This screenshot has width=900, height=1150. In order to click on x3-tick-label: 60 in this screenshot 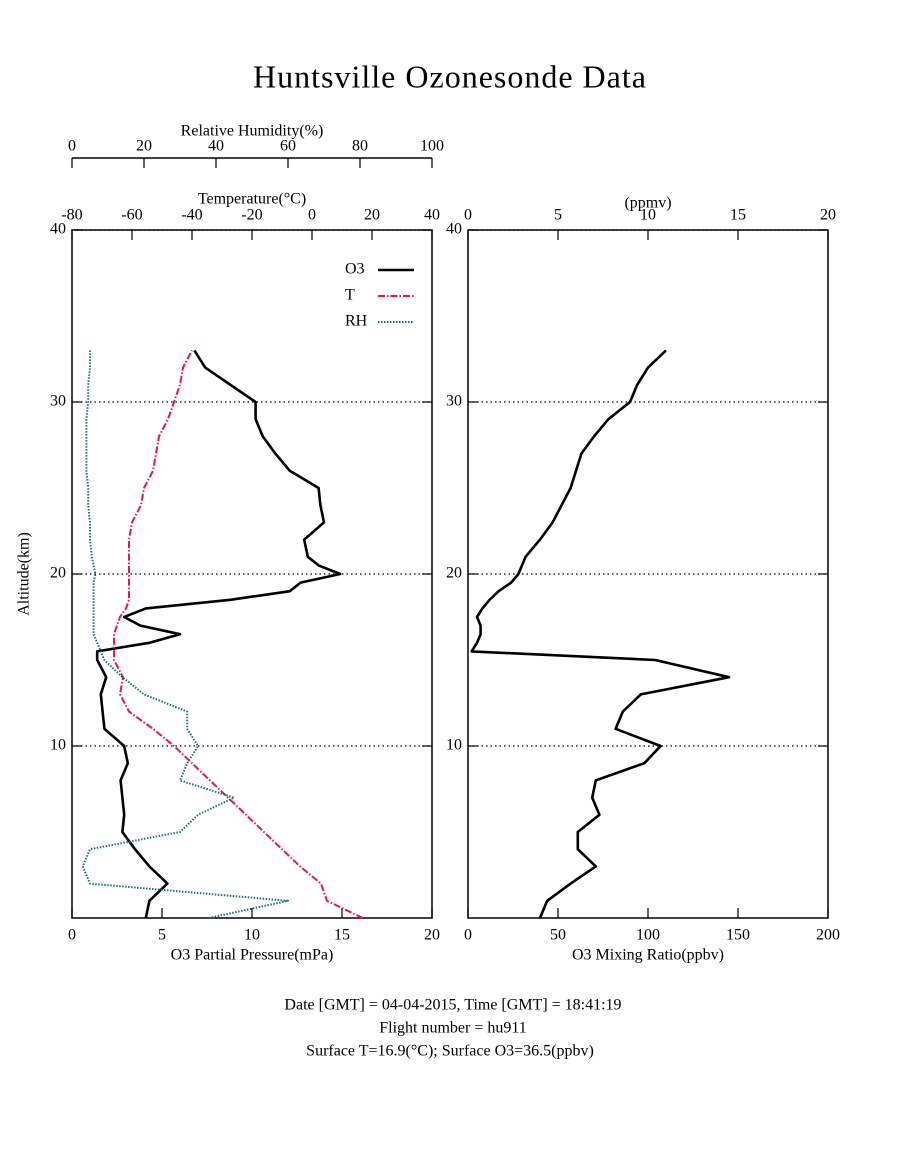, I will do `click(288, 146)`.